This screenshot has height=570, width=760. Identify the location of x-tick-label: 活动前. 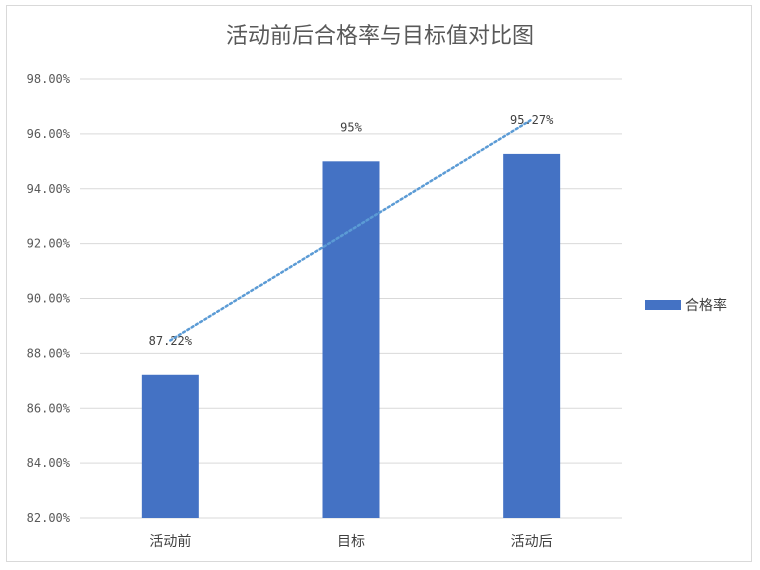
(170, 541).